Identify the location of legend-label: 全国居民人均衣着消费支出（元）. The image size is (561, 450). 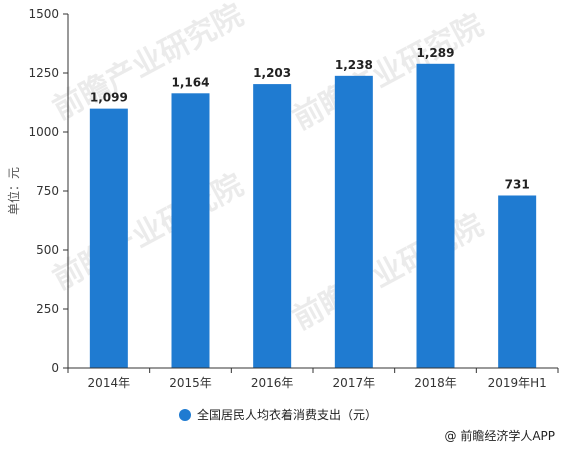
(287, 414).